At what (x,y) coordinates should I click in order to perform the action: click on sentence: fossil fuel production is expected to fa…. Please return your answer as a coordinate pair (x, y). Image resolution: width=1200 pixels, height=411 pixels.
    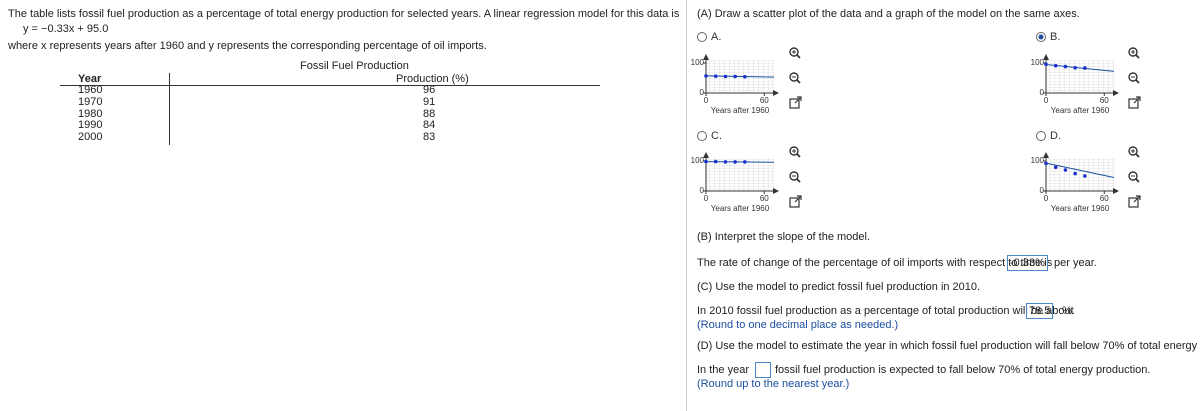
    Looking at the image, I should click on (963, 370).